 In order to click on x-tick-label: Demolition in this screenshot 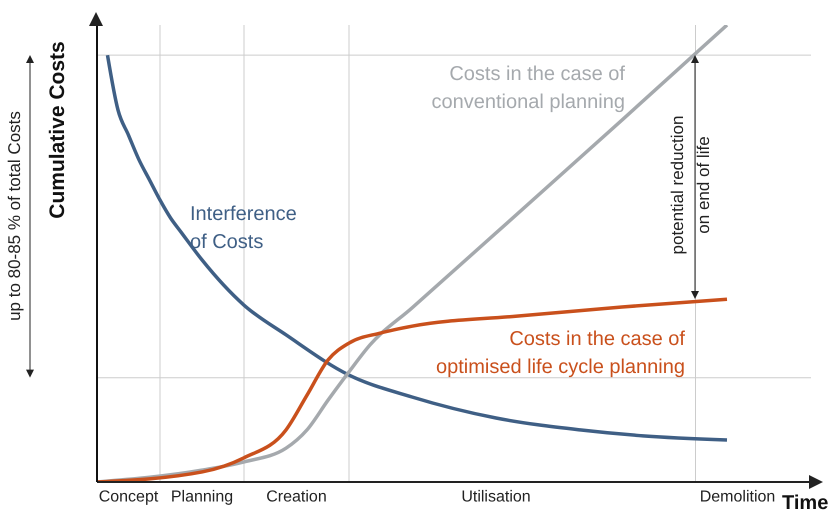, I will do `click(738, 497)`.